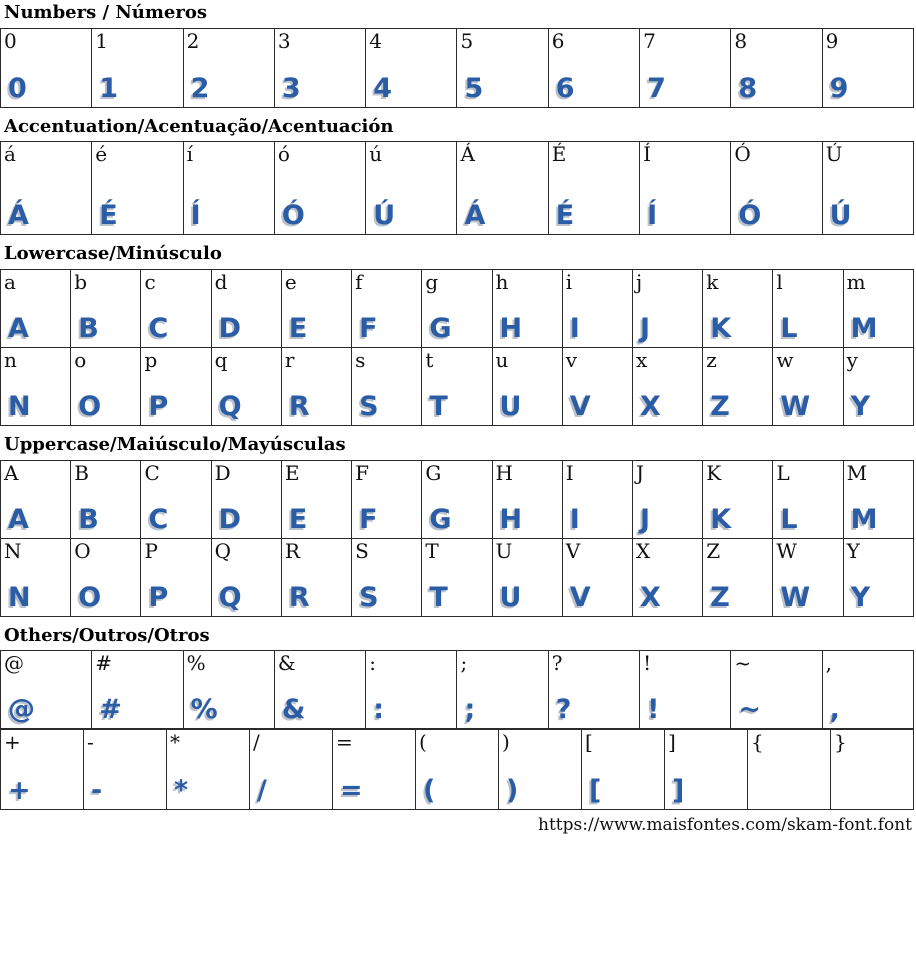  What do you see at coordinates (411, 690) in the screenshot?
I see `glyph-cell-inner: ::` at bounding box center [411, 690].